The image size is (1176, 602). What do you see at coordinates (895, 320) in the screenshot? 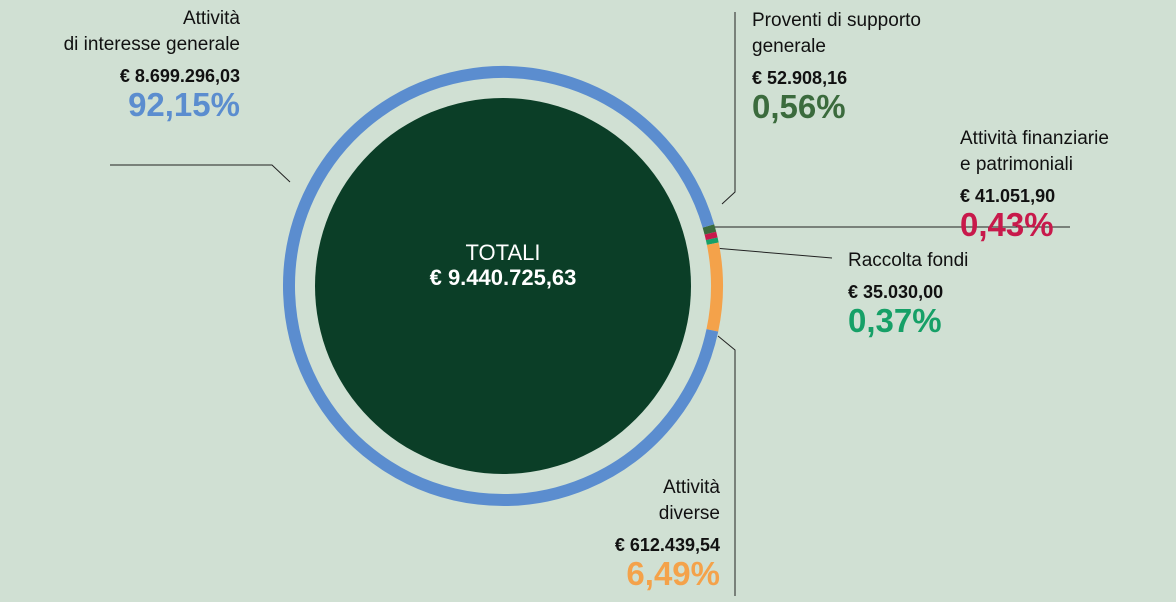
I see `value-label: 0,37%` at bounding box center [895, 320].